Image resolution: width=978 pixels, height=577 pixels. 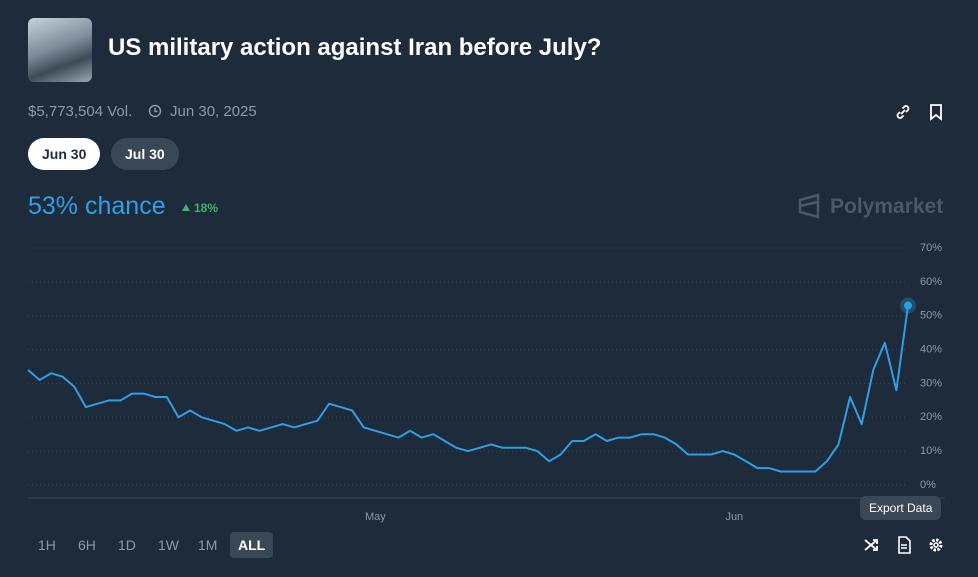 What do you see at coordinates (903, 112) in the screenshot?
I see `link-button` at bounding box center [903, 112].